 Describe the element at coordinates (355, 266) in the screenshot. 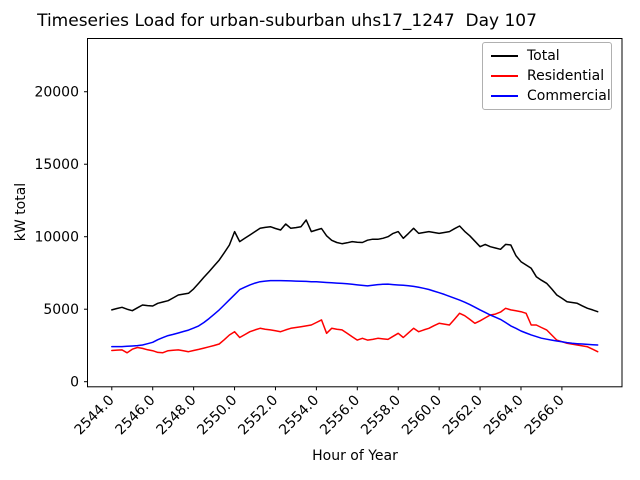

I see `series-line-total` at that location.